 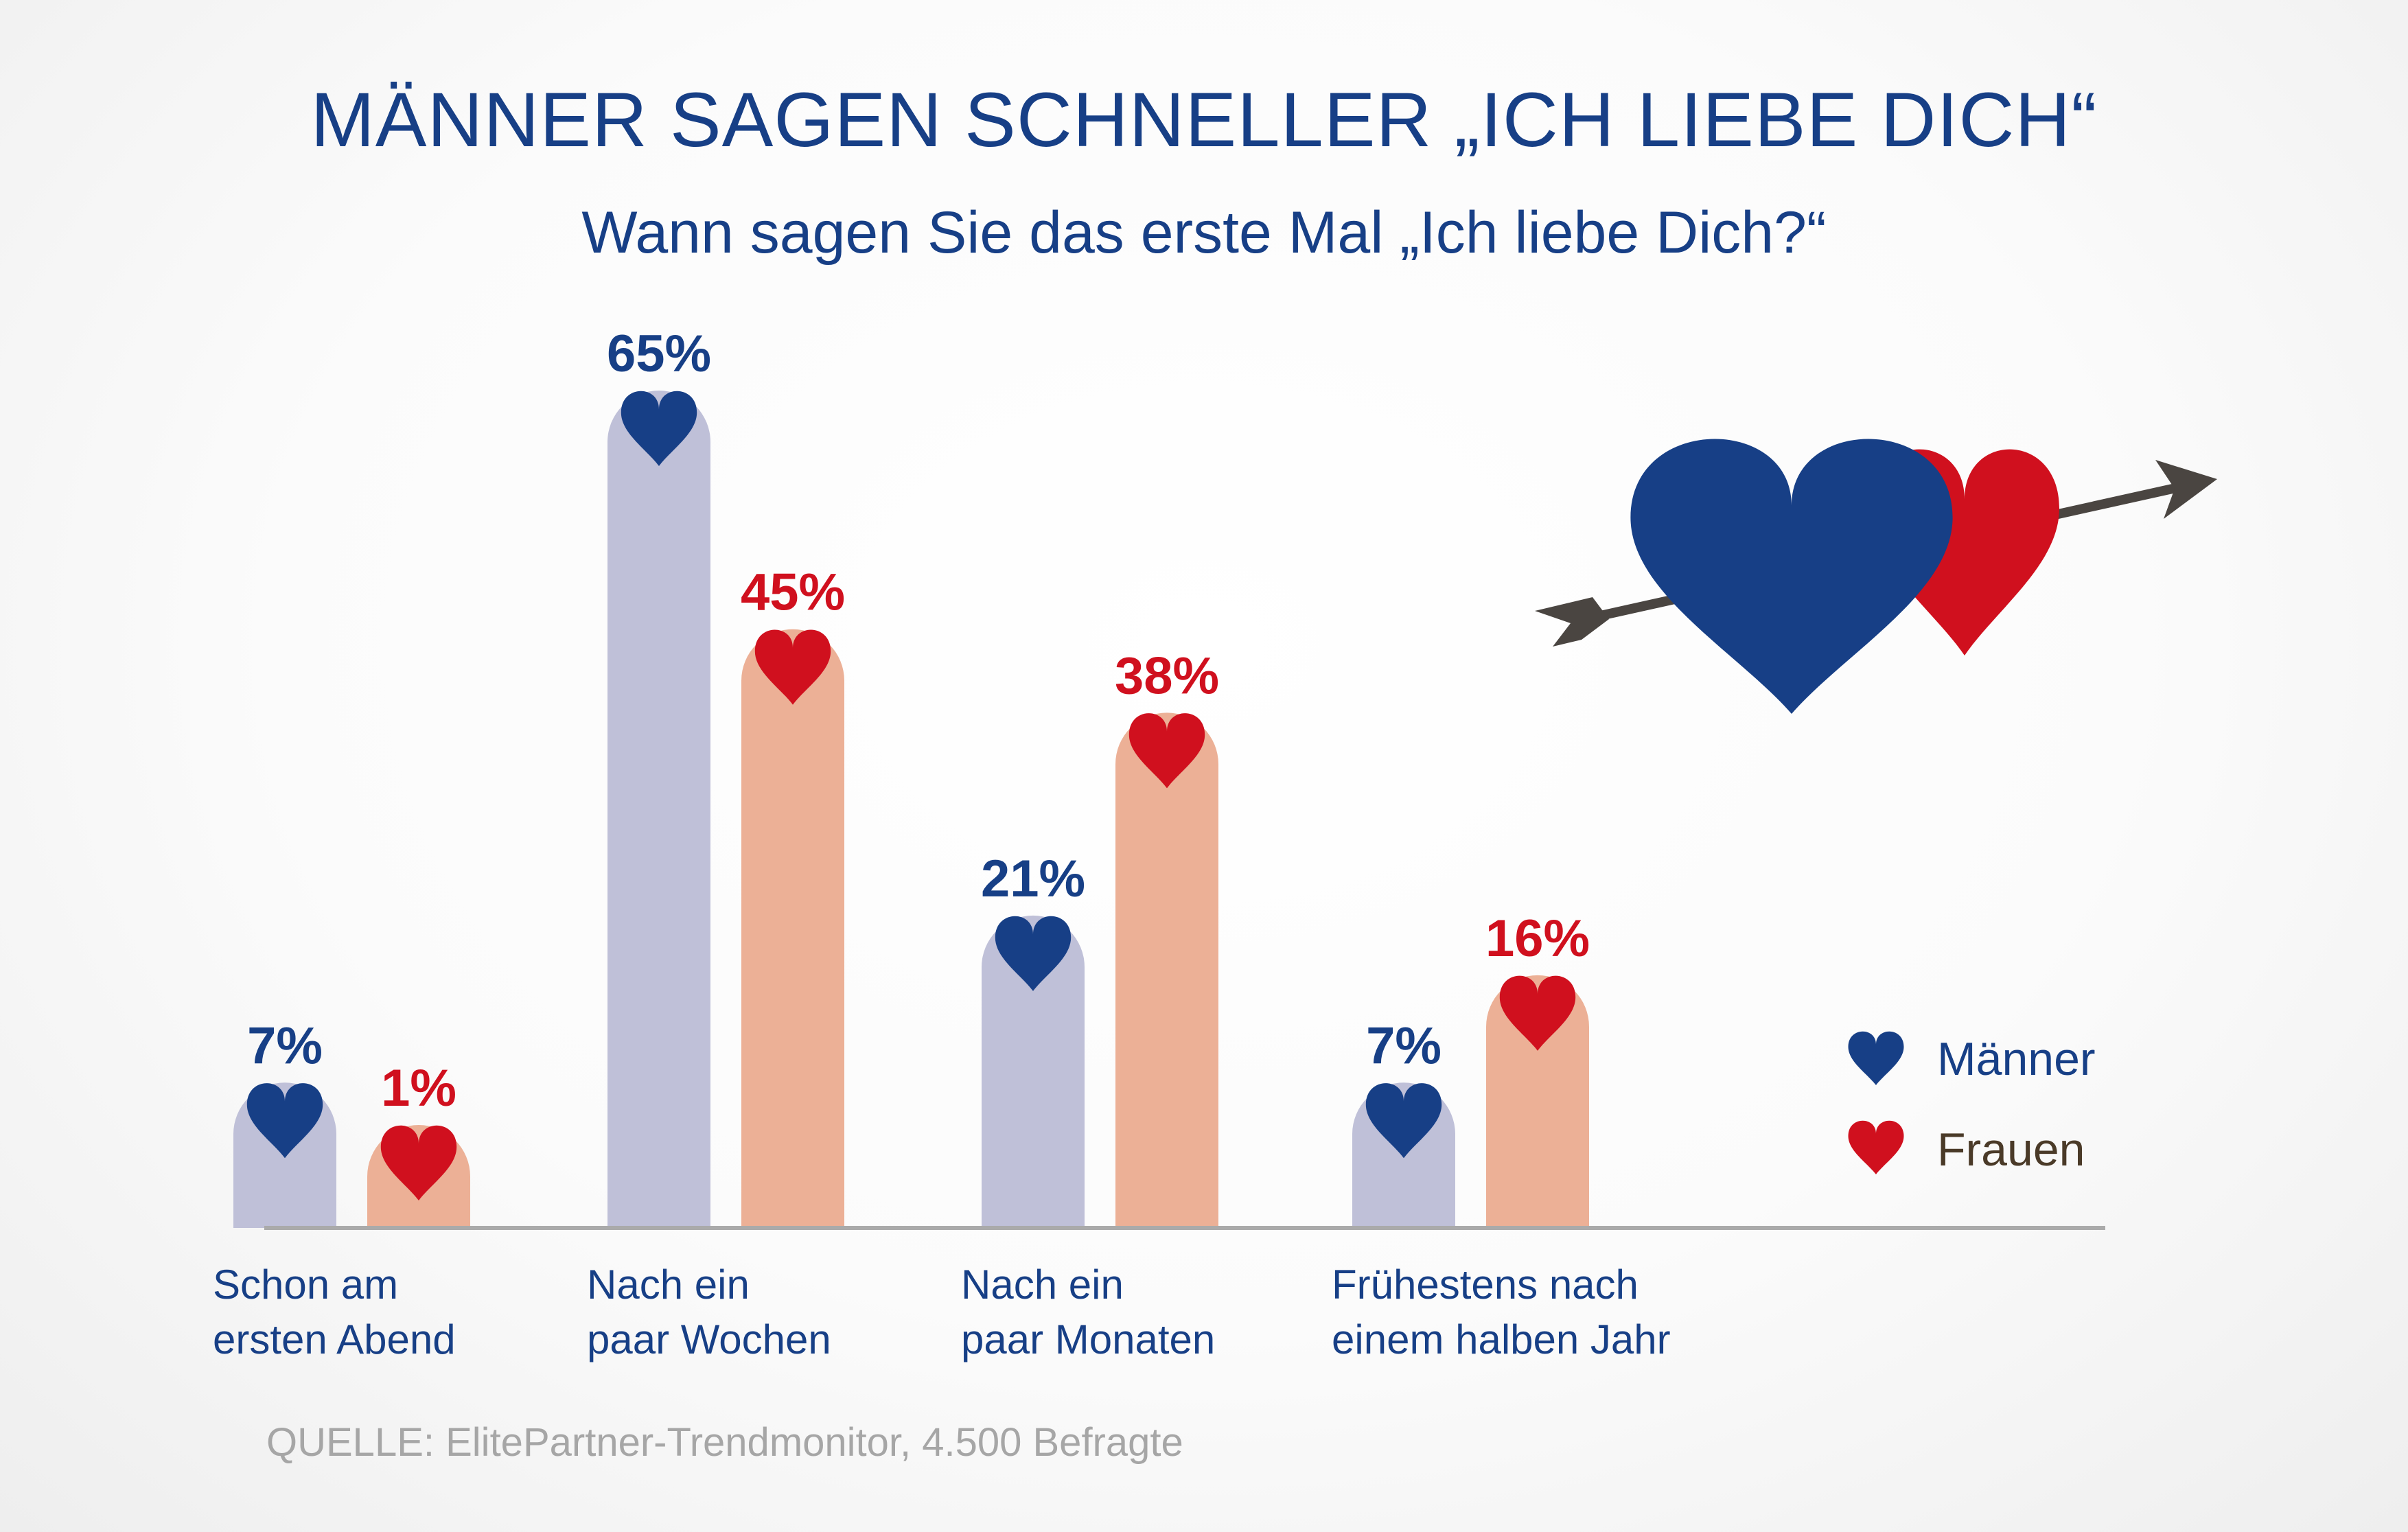 I want to click on value-label-maenner-2: 21%, so click(x=1033, y=879).